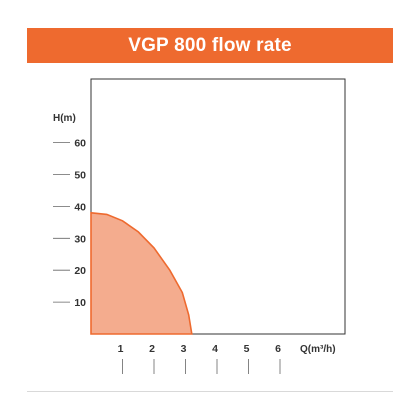  Describe the element at coordinates (121, 349) in the screenshot. I see `x-tick-label: 1` at that location.